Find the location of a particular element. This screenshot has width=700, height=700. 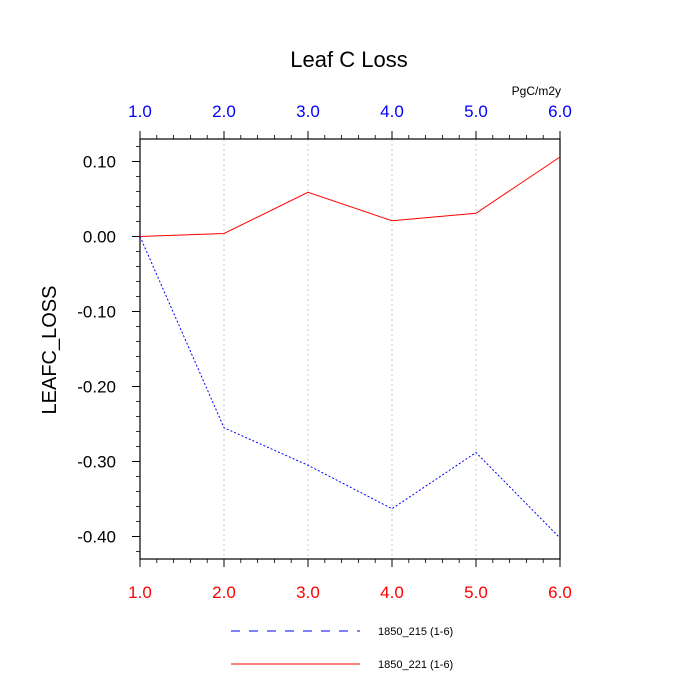

x-tick-label-top-2: 3.0 is located at coordinates (308, 111).